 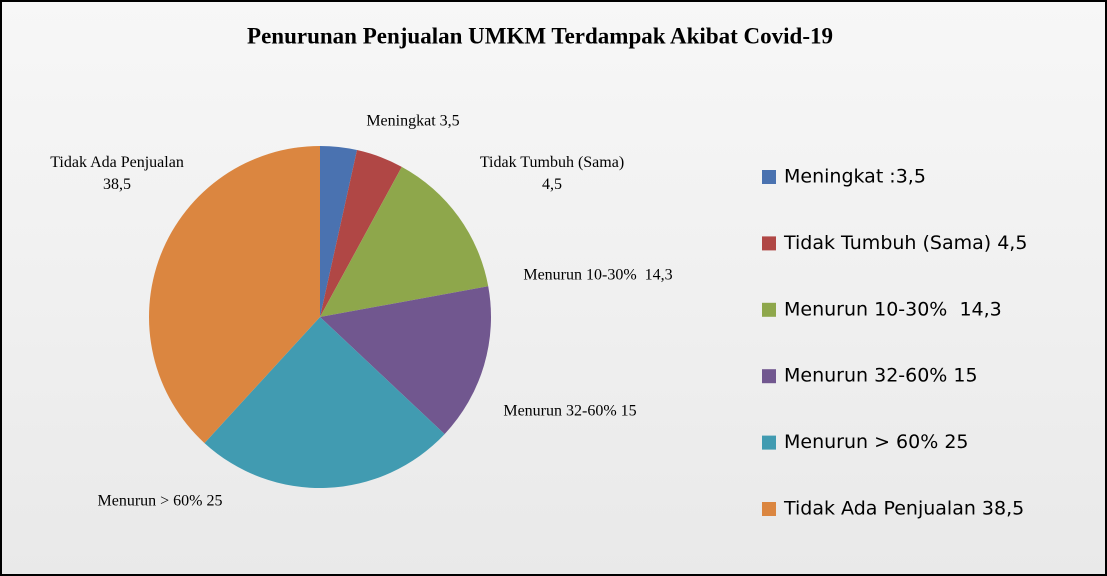 I want to click on data-label: Meningkat 3,5, so click(x=412, y=121).